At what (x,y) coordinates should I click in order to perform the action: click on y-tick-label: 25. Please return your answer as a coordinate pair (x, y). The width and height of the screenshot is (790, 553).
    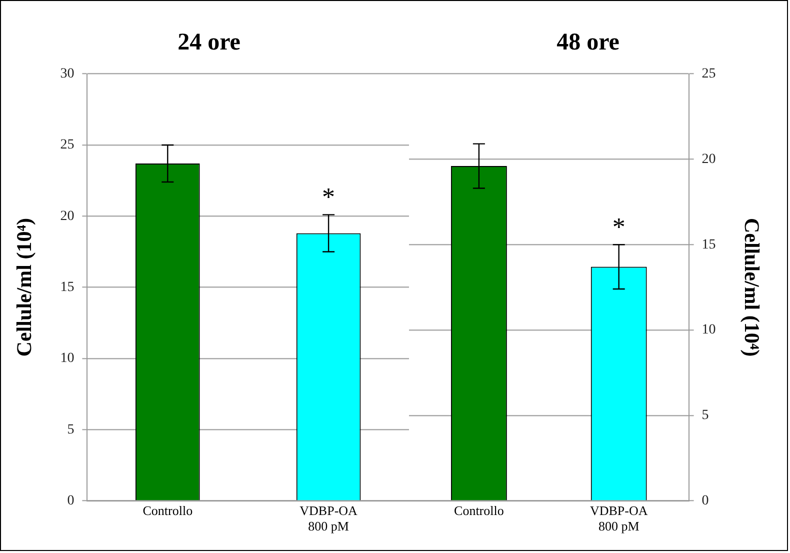
    Looking at the image, I should click on (67, 145).